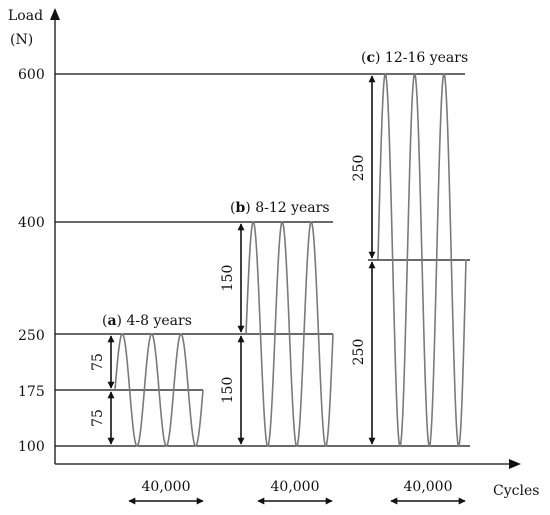 The image size is (550, 515). I want to click on y-tick-175: 175, so click(31, 392).